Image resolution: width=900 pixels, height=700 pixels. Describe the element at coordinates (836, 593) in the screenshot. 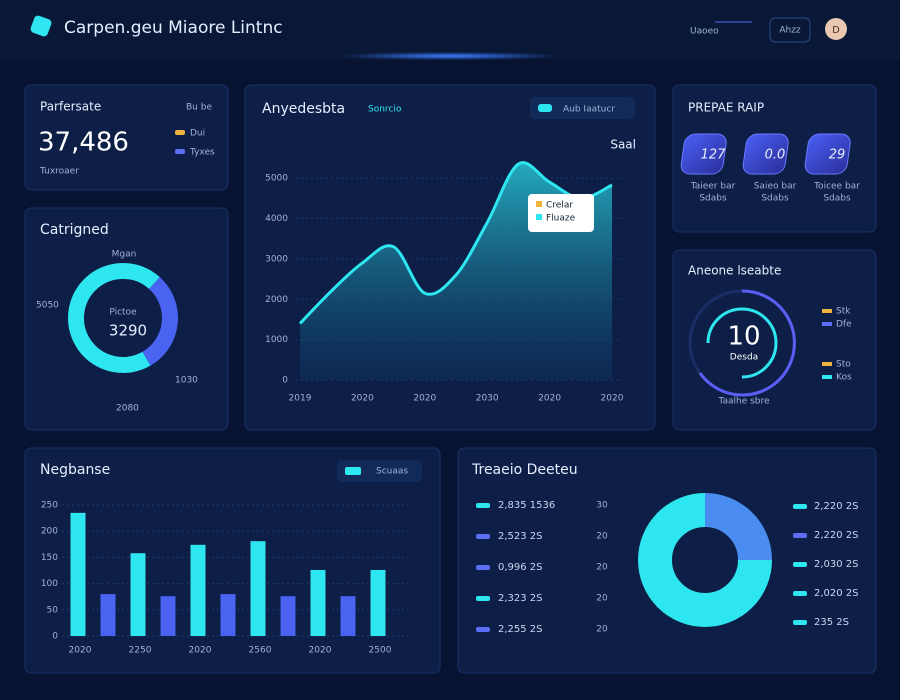

I see `list-label: 2,020 2S` at that location.